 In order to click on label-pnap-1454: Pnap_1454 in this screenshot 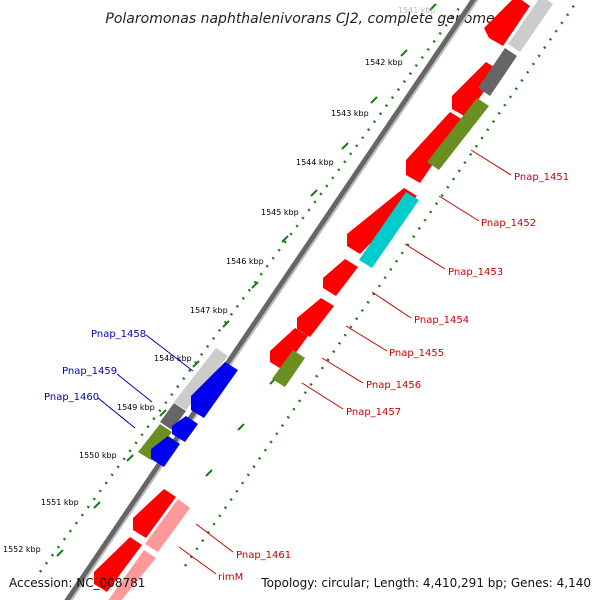, I will do `click(441, 320)`.